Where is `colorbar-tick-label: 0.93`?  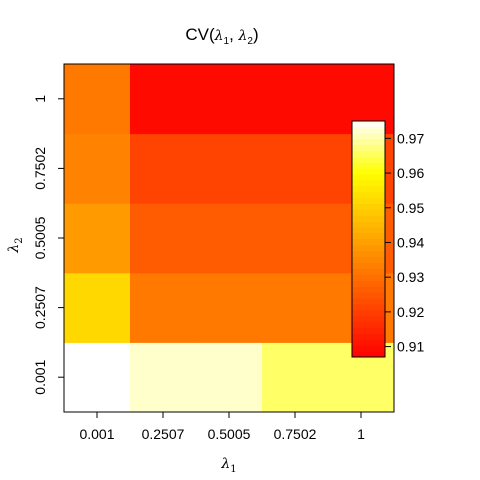
colorbar-tick-label: 0.93 is located at coordinates (410, 277).